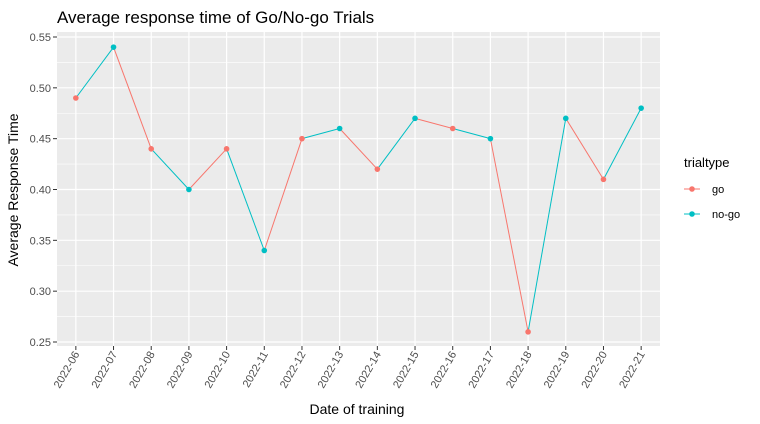 The width and height of the screenshot is (760, 424). I want to click on x-tick-label: 2022-21, so click(632, 370).